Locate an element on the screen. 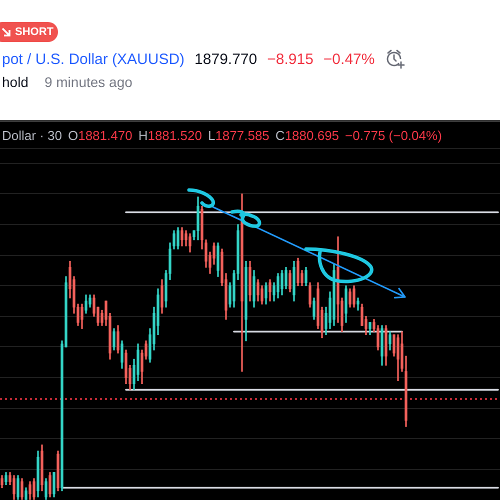 This screenshot has height=500, width=500. text: Dollar · 30 is located at coordinates (32, 135).